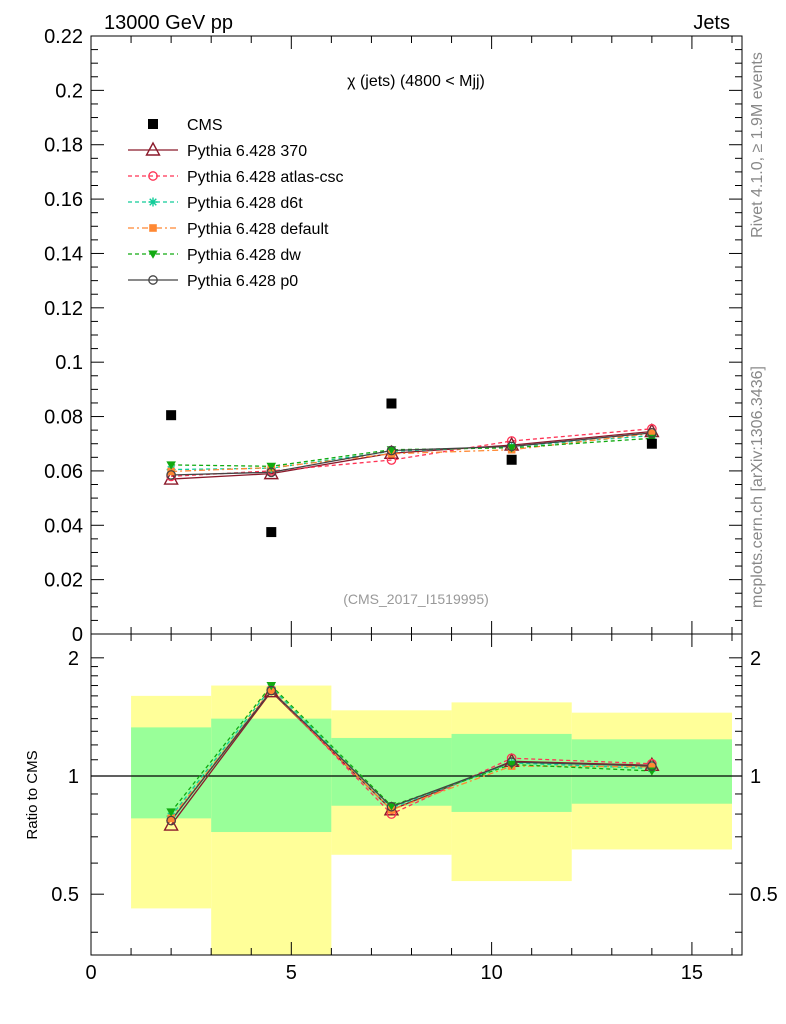 The height and width of the screenshot is (1024, 786). I want to click on y-tick-label: 0.2, so click(69, 91).